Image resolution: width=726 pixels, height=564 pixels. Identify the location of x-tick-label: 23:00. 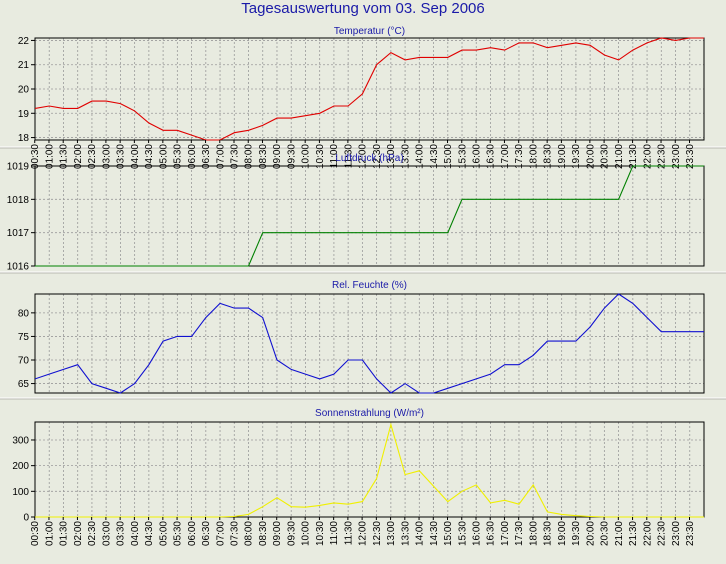
(676, 533).